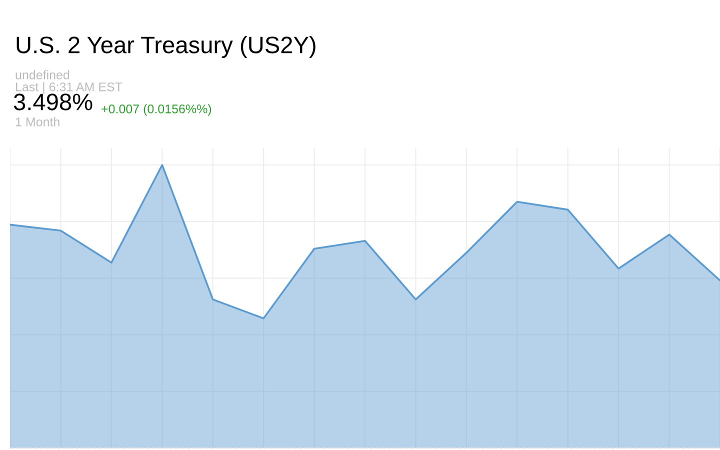  I want to click on text: 1 Month, so click(38, 121).